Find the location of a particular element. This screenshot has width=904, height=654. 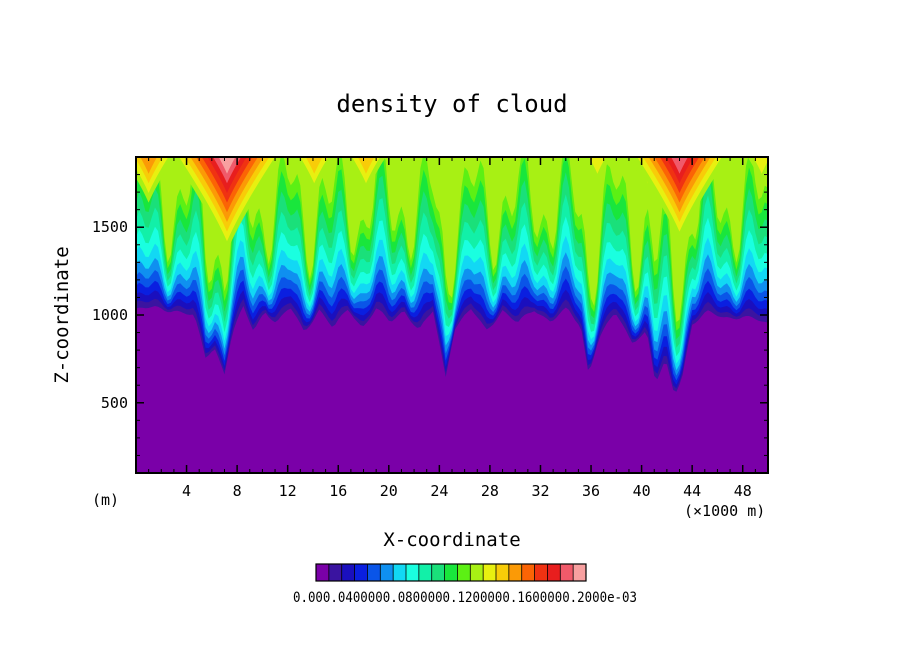

x-tick-label: 28 is located at coordinates (490, 491).